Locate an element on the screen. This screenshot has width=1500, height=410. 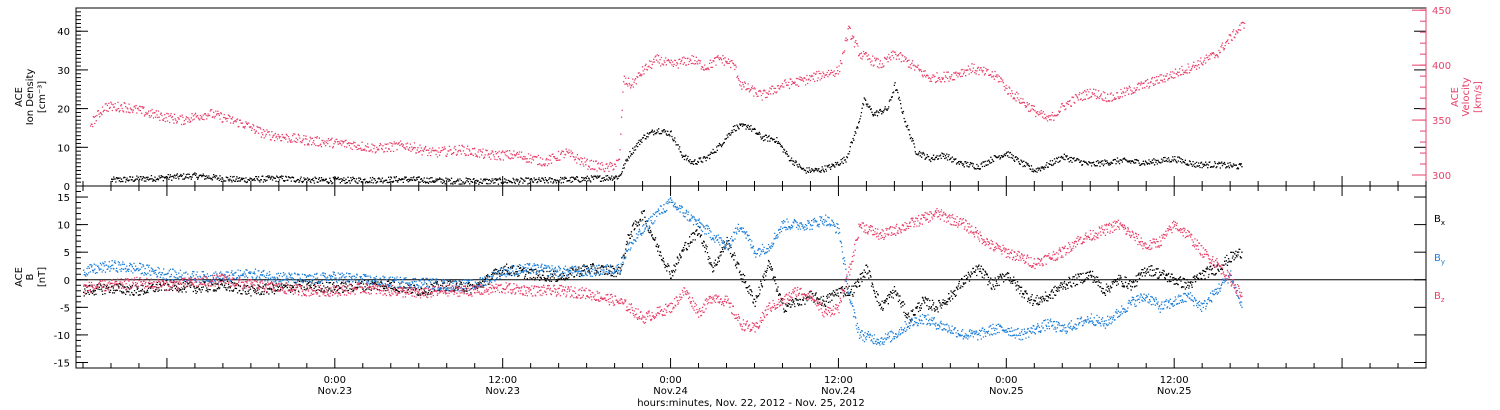
top-right-axis-tick-label: 400 is located at coordinates (1441, 66).